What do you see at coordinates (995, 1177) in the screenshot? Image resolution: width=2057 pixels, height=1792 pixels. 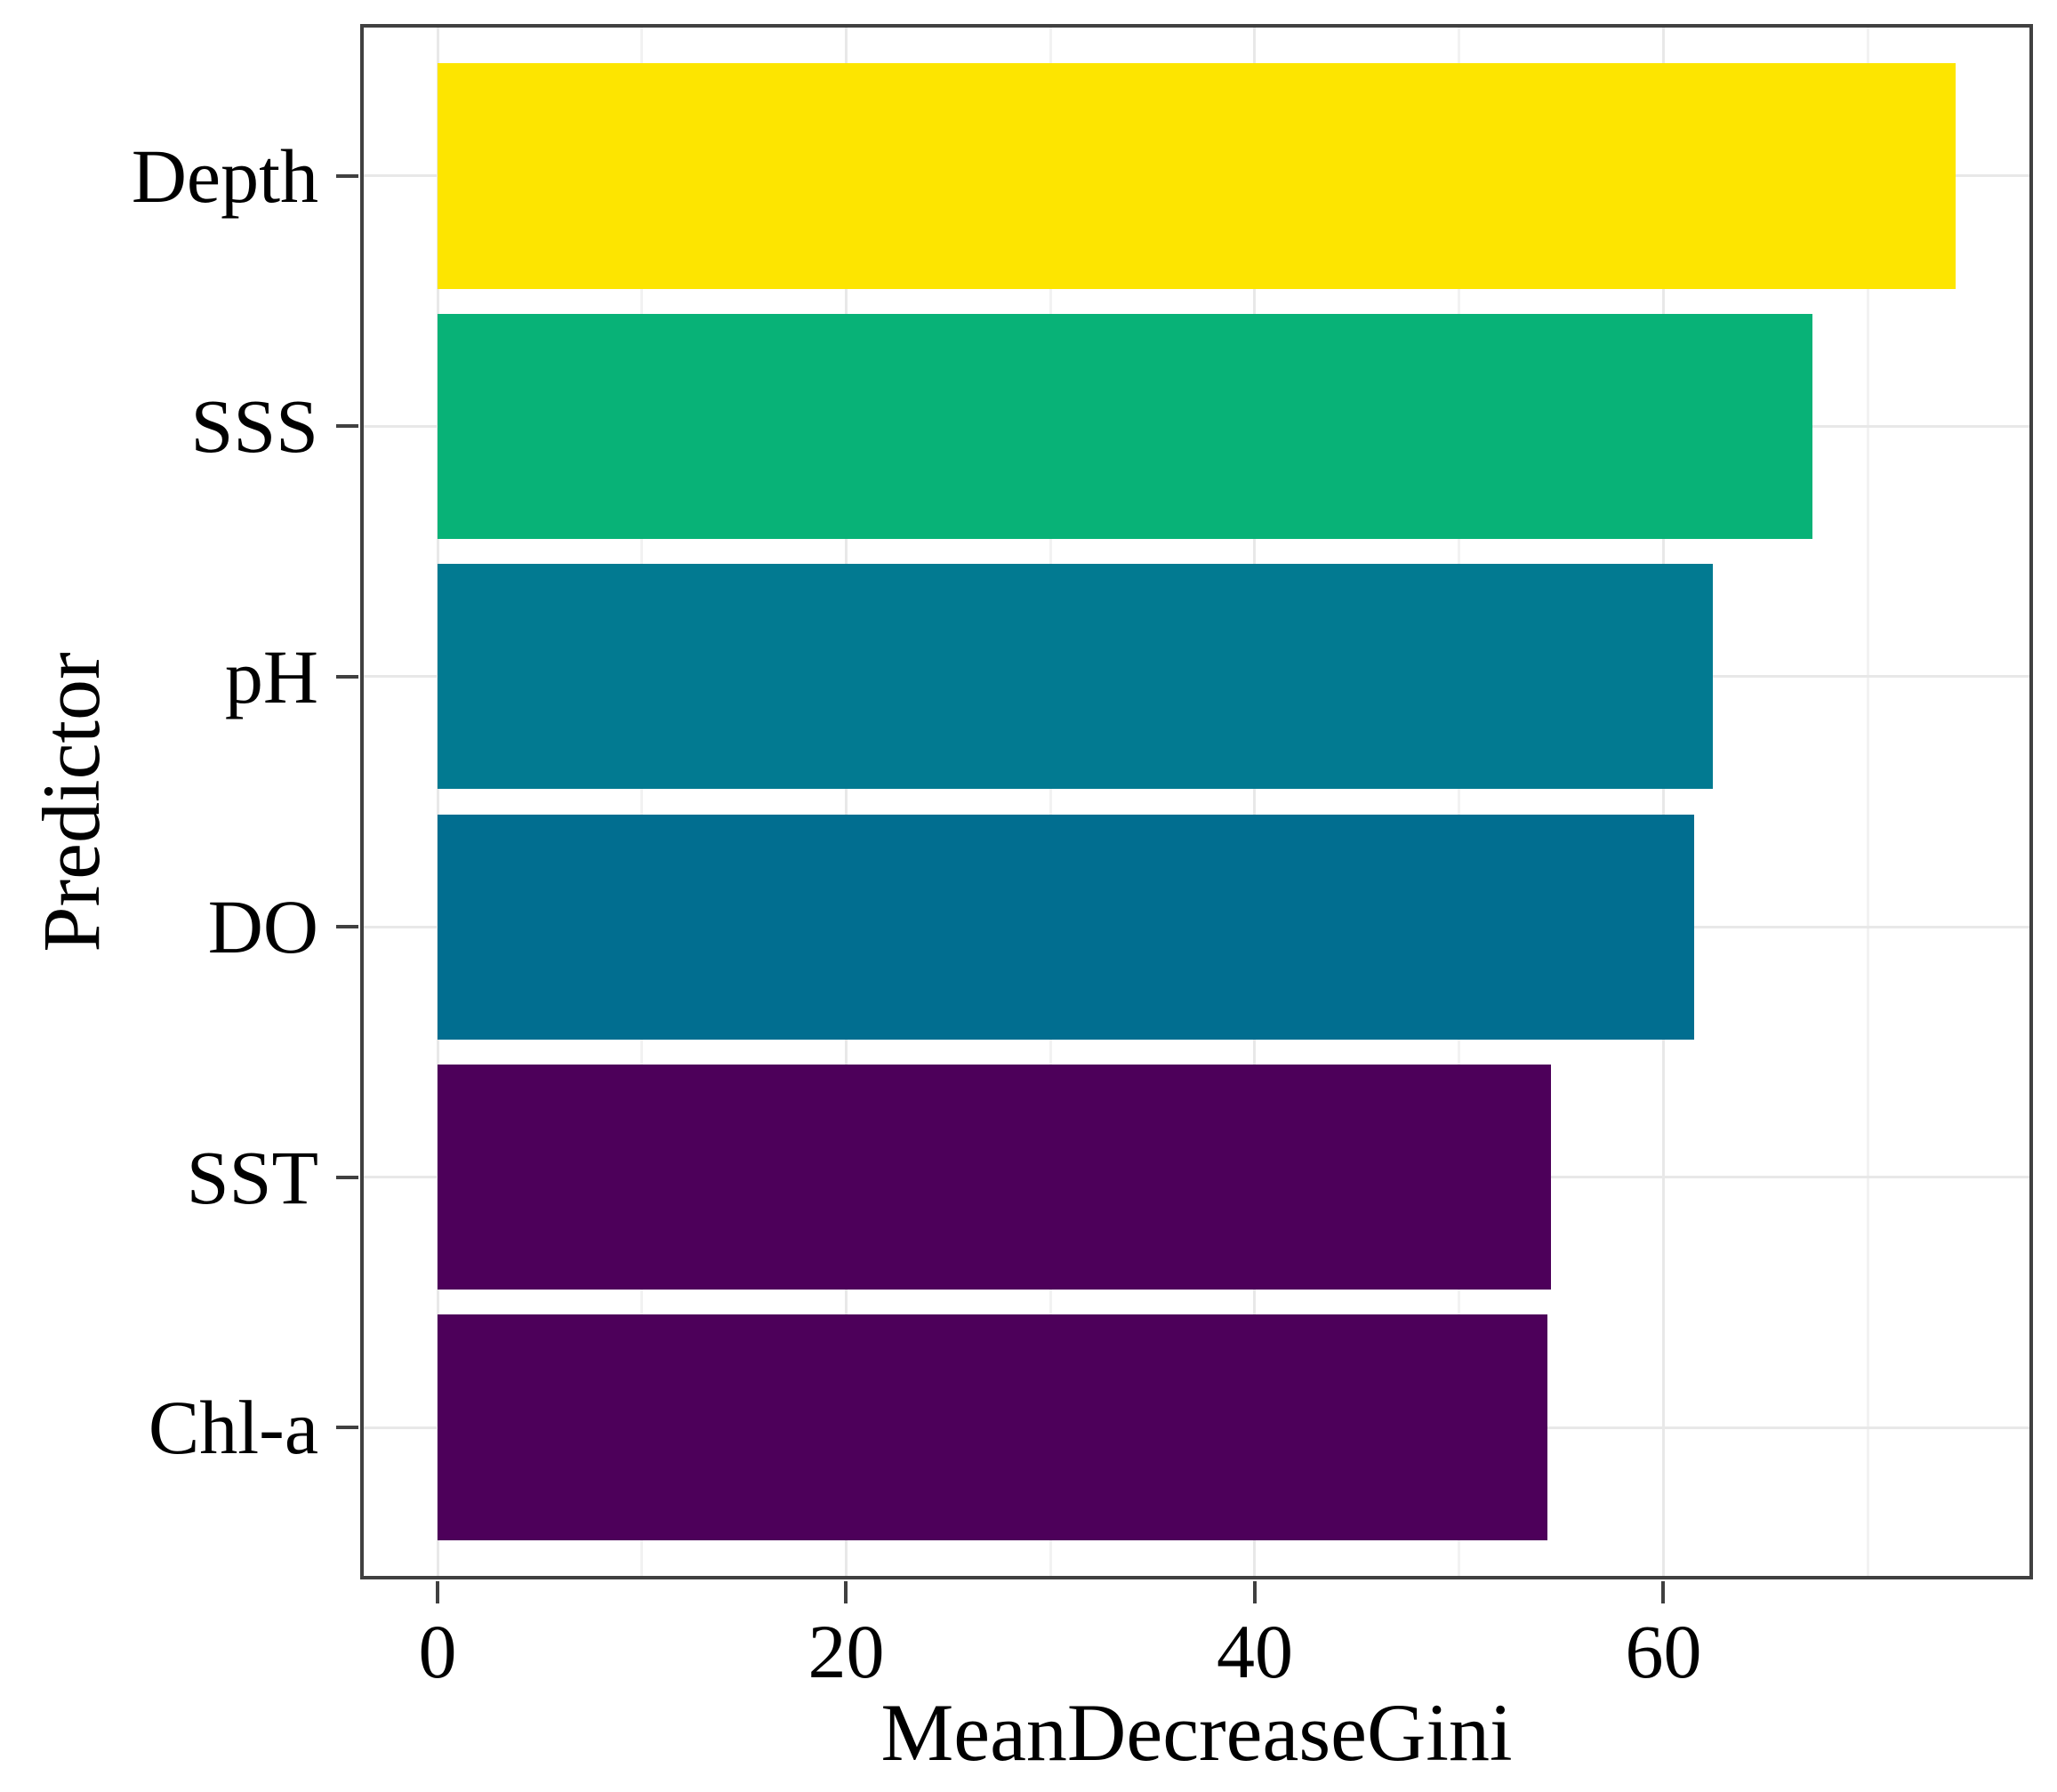 I see `bar-sst` at bounding box center [995, 1177].